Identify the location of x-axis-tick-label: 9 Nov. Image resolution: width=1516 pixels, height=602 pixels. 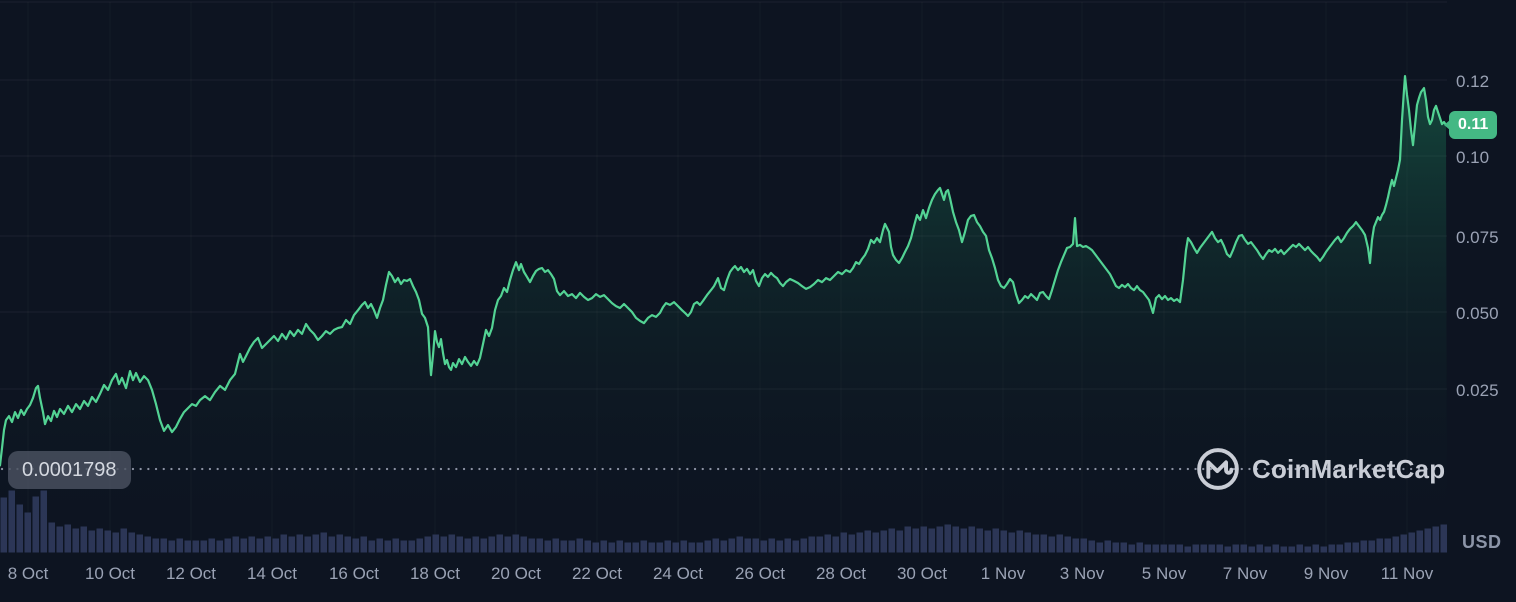
(1326, 573).